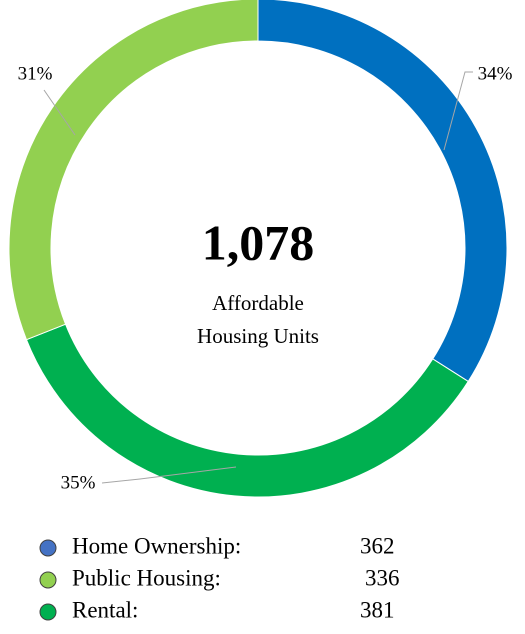  I want to click on center-label: Affordable, so click(258, 303).